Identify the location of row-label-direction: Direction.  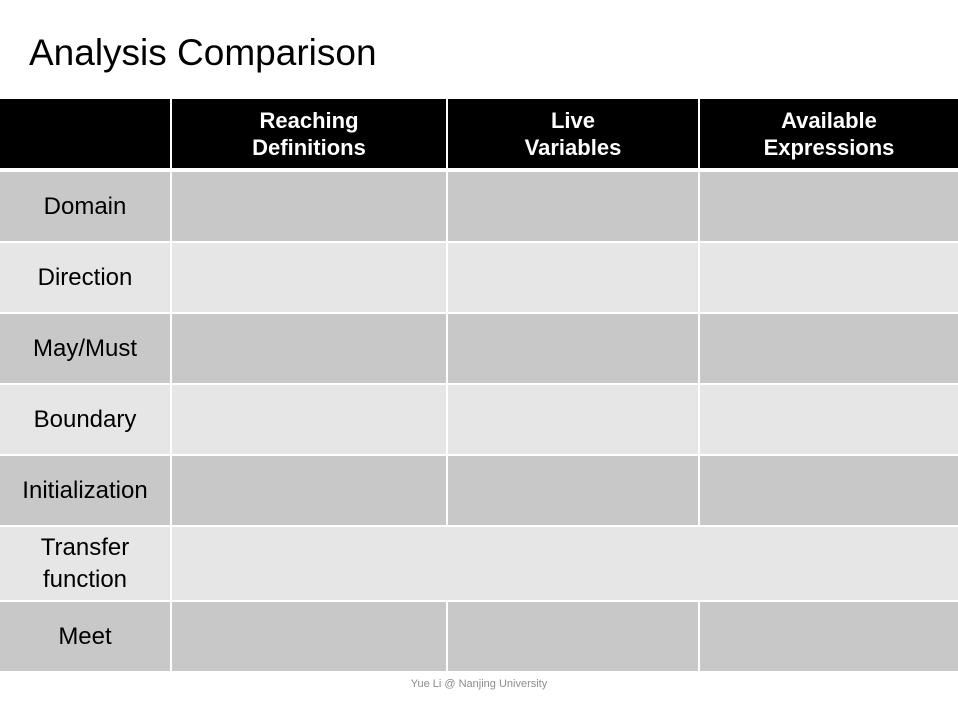
(85, 277).